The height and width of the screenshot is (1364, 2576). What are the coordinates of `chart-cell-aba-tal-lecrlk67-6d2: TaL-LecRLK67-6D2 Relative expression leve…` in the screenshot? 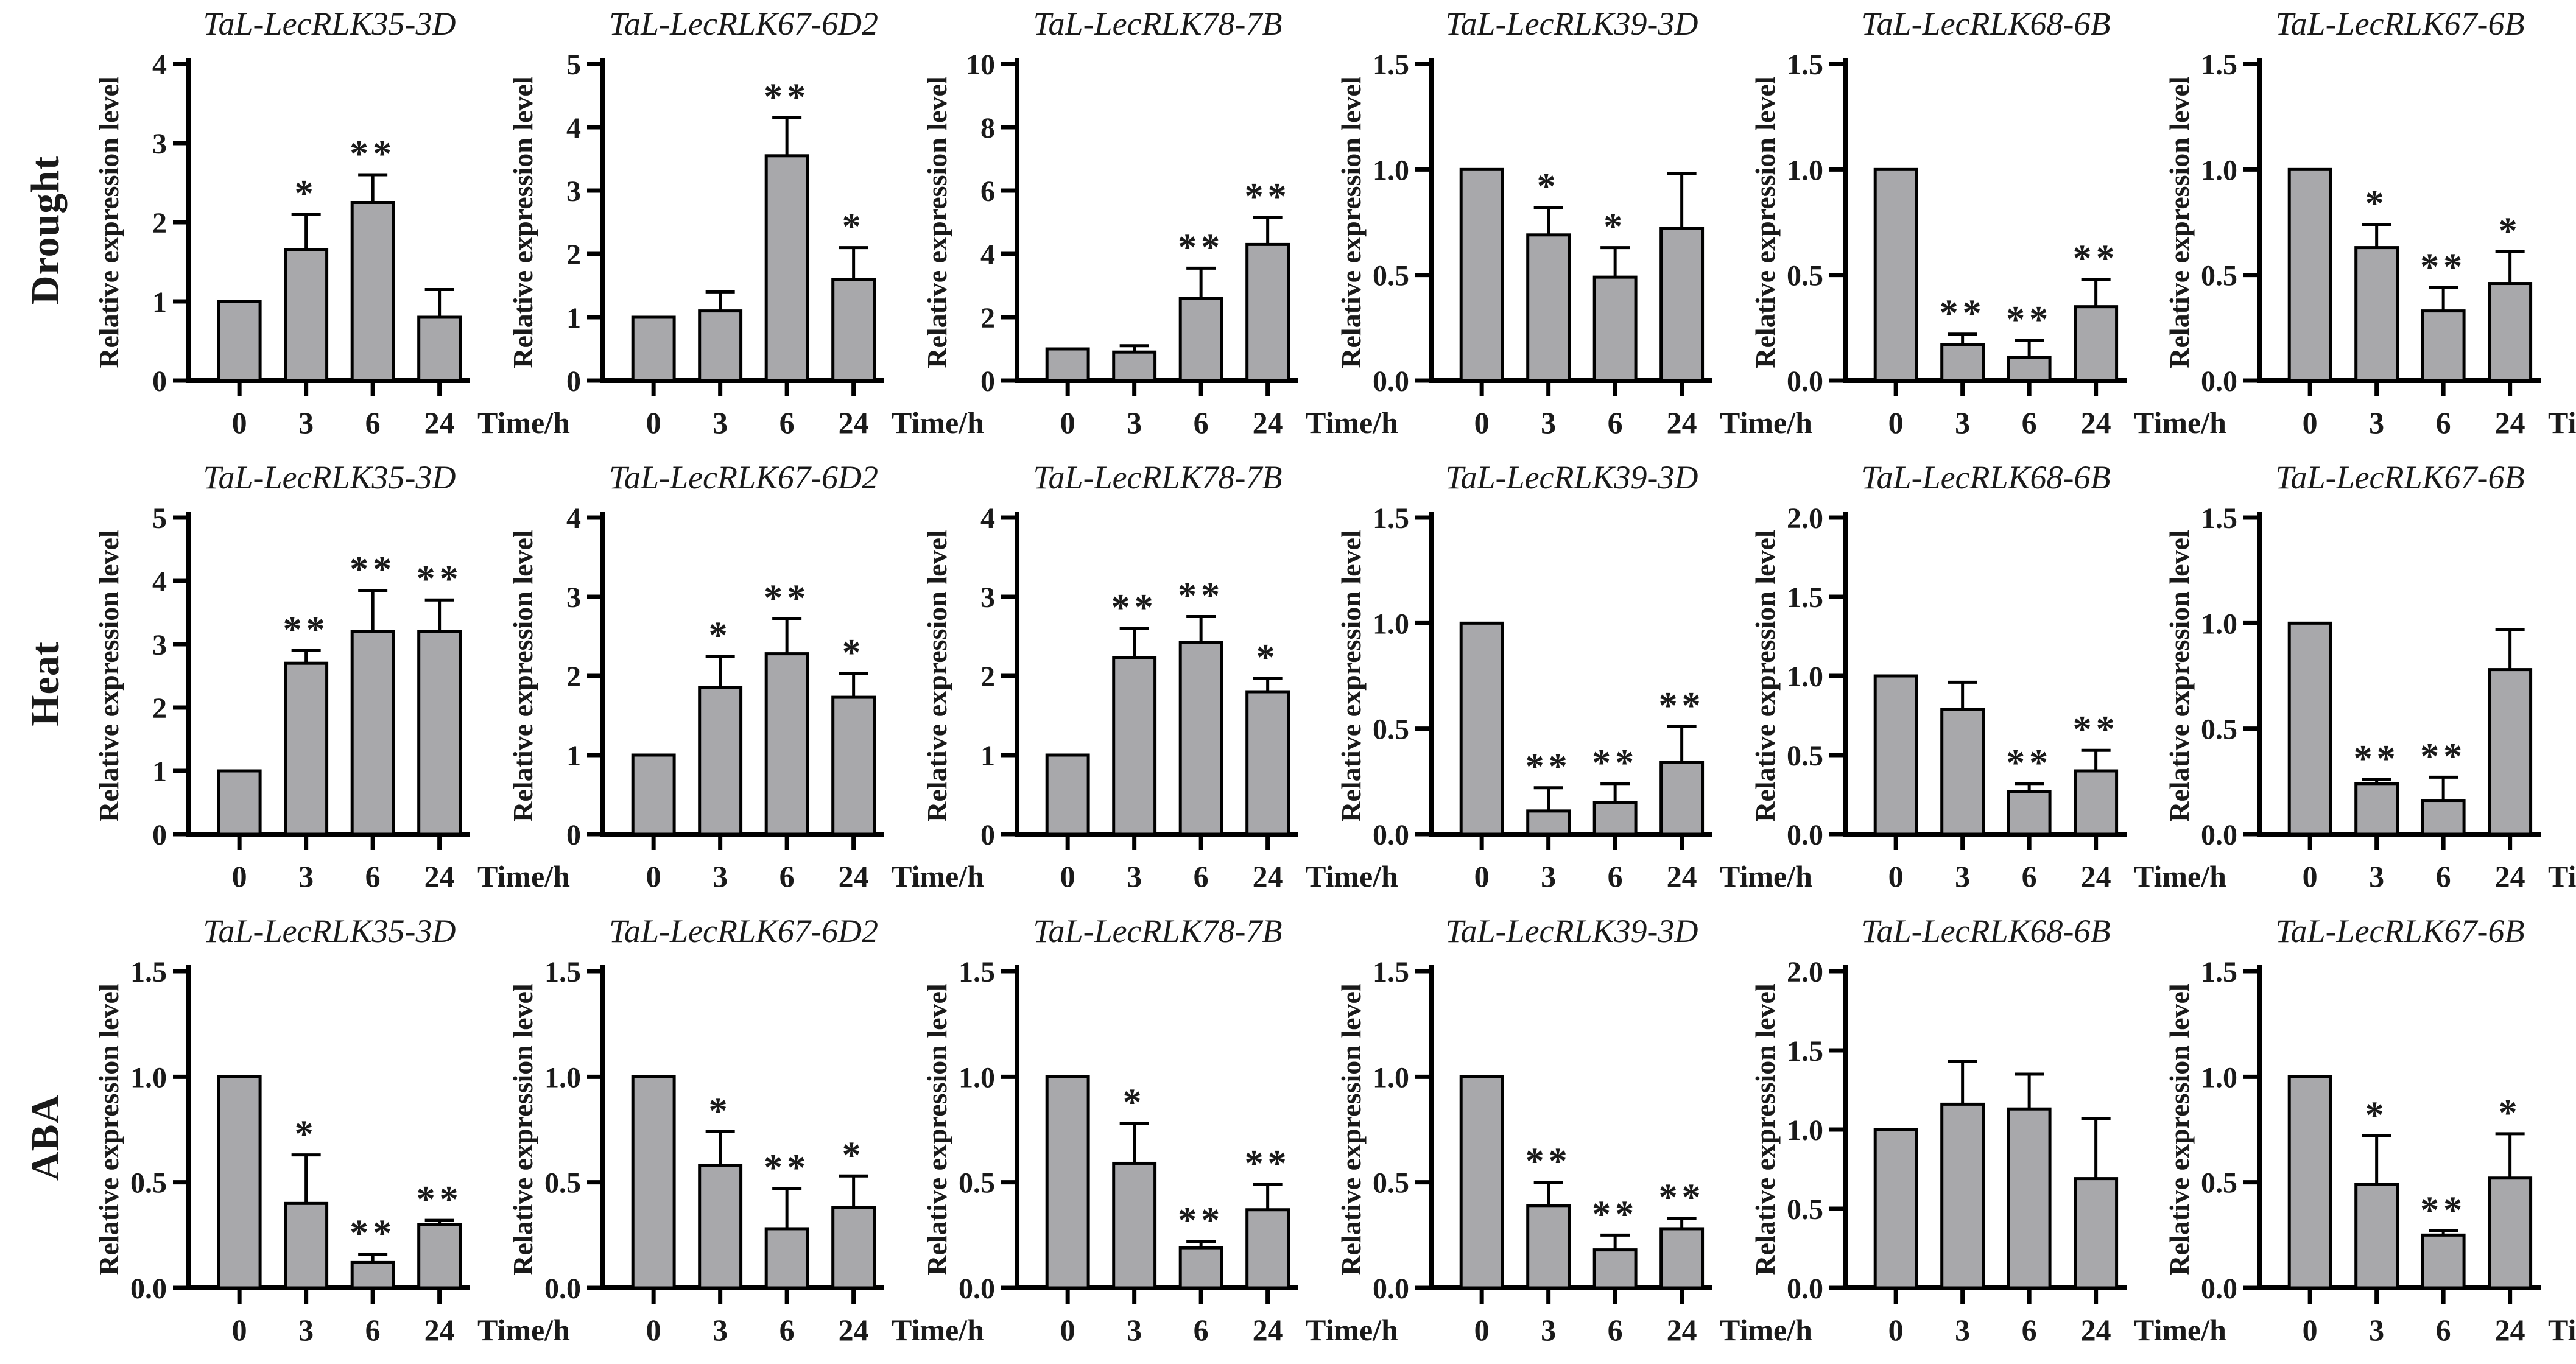 It's located at (744, 1137).